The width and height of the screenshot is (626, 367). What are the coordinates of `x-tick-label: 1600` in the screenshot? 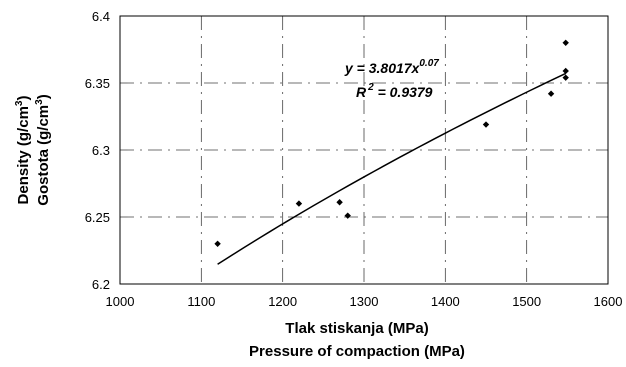 It's located at (608, 301).